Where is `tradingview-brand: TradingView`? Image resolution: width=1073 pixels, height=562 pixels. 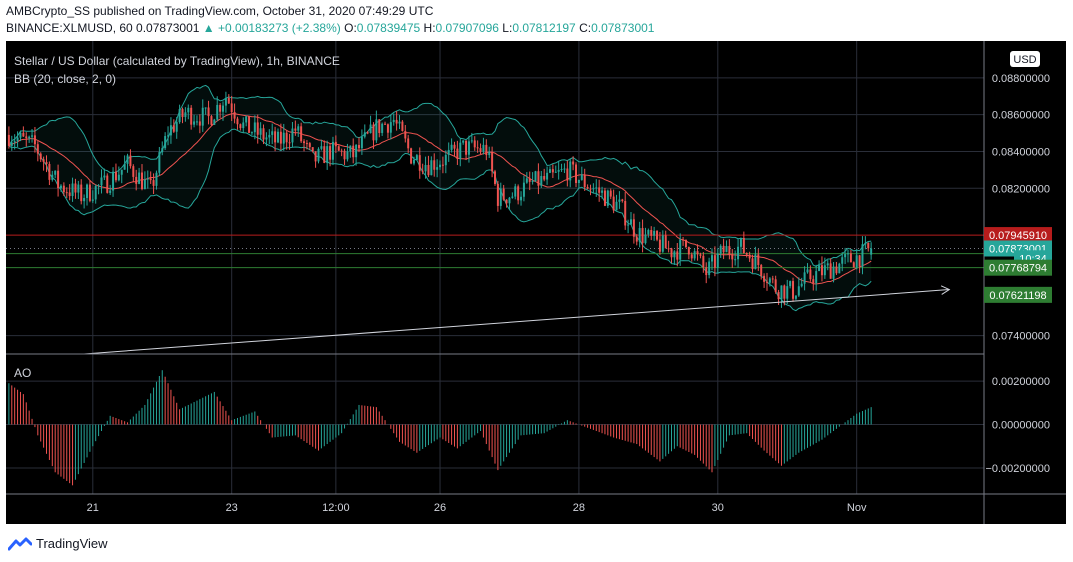
tradingview-brand: TradingView is located at coordinates (72, 543).